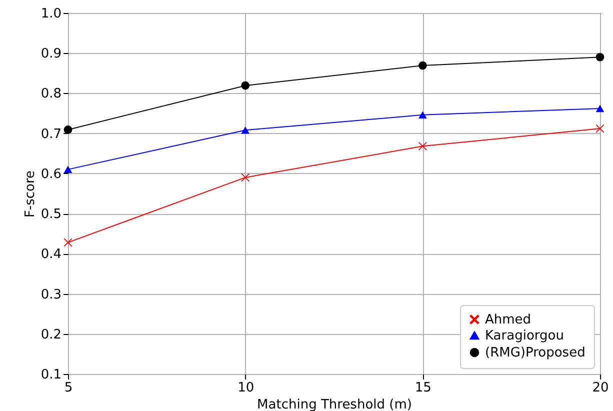 Image resolution: width=613 pixels, height=411 pixels. I want to click on y-tick-label: 0.1, so click(51, 375).